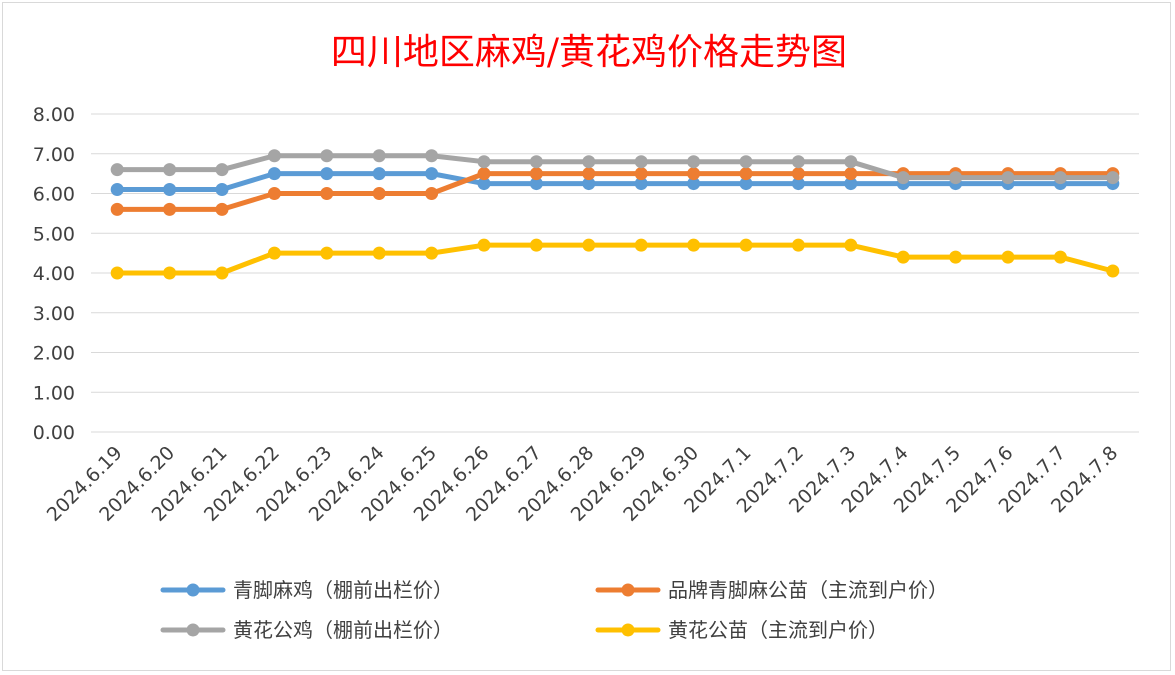  Describe the element at coordinates (54, 314) in the screenshot. I see `y-tick-label: 3.00` at that location.